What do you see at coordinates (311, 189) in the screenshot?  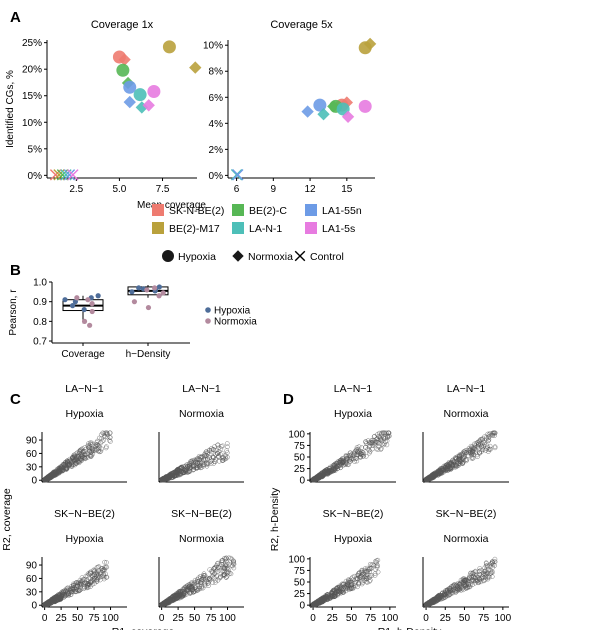 I see `x-tick-label: 12` at bounding box center [311, 189].